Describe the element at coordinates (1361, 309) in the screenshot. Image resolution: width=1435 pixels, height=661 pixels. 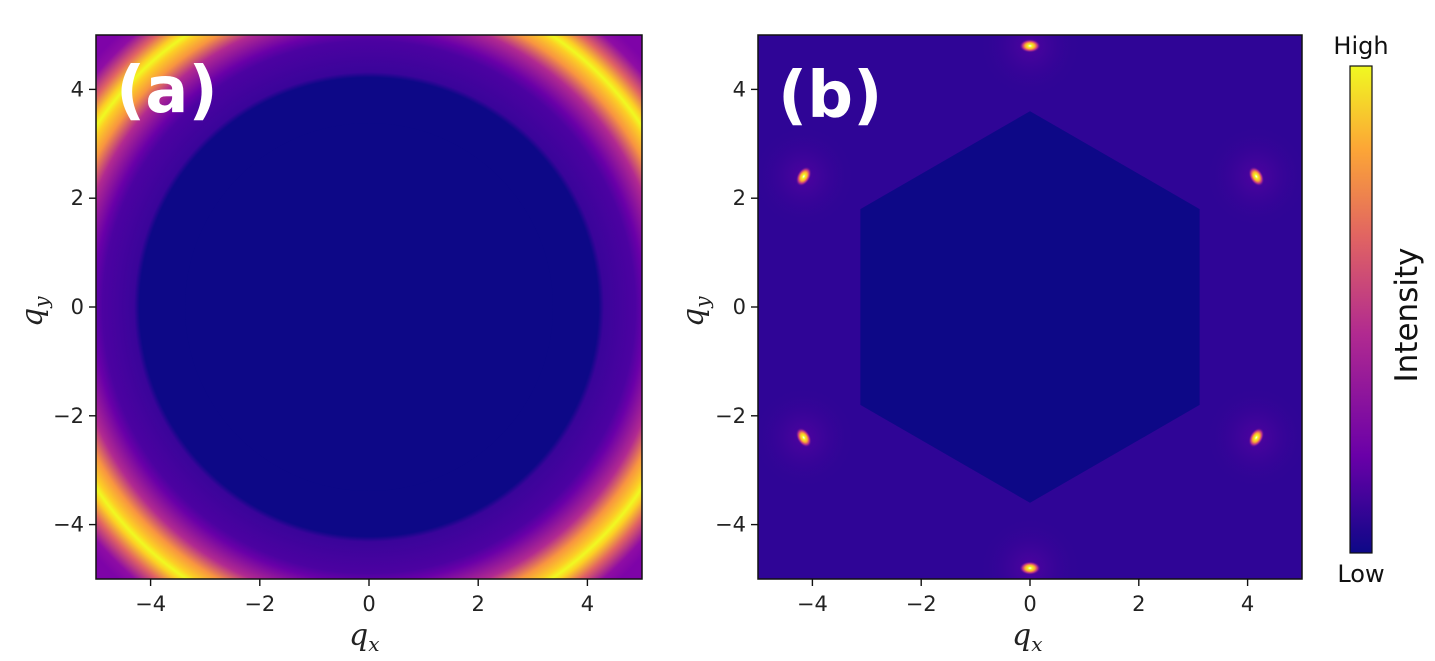
I see `colorbar-gradient` at that location.